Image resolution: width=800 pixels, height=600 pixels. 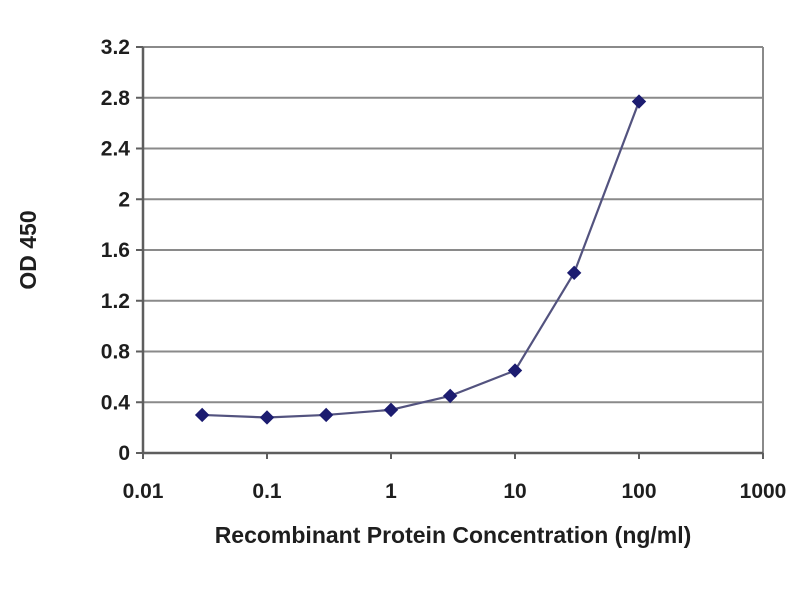 What do you see at coordinates (514, 491) in the screenshot?
I see `x-tick-label-10: 10` at bounding box center [514, 491].